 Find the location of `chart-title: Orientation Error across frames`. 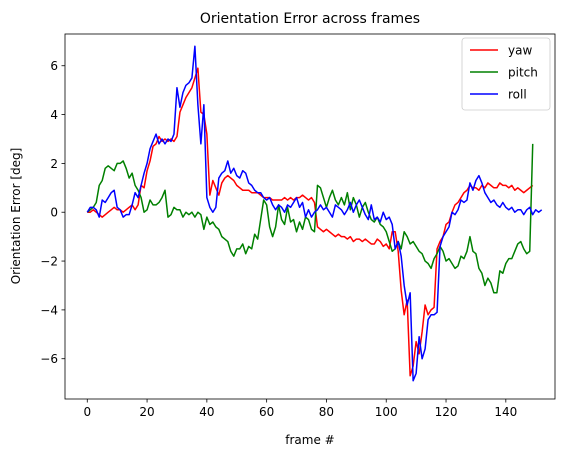

chart-title: Orientation Error across frames is located at coordinates (310, 19).